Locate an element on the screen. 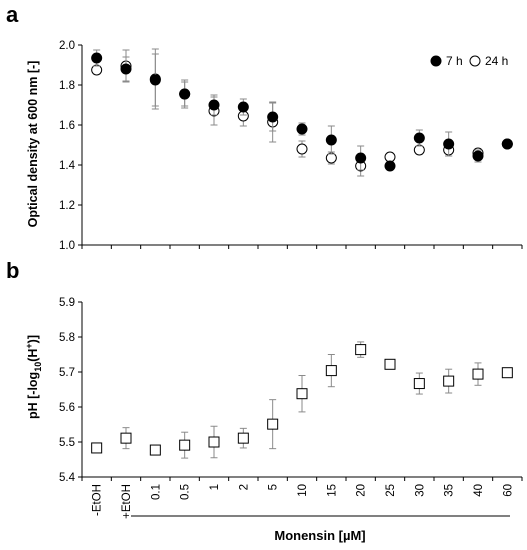 This screenshot has height=550, width=527. legend-marker-24h is located at coordinates (475, 61).